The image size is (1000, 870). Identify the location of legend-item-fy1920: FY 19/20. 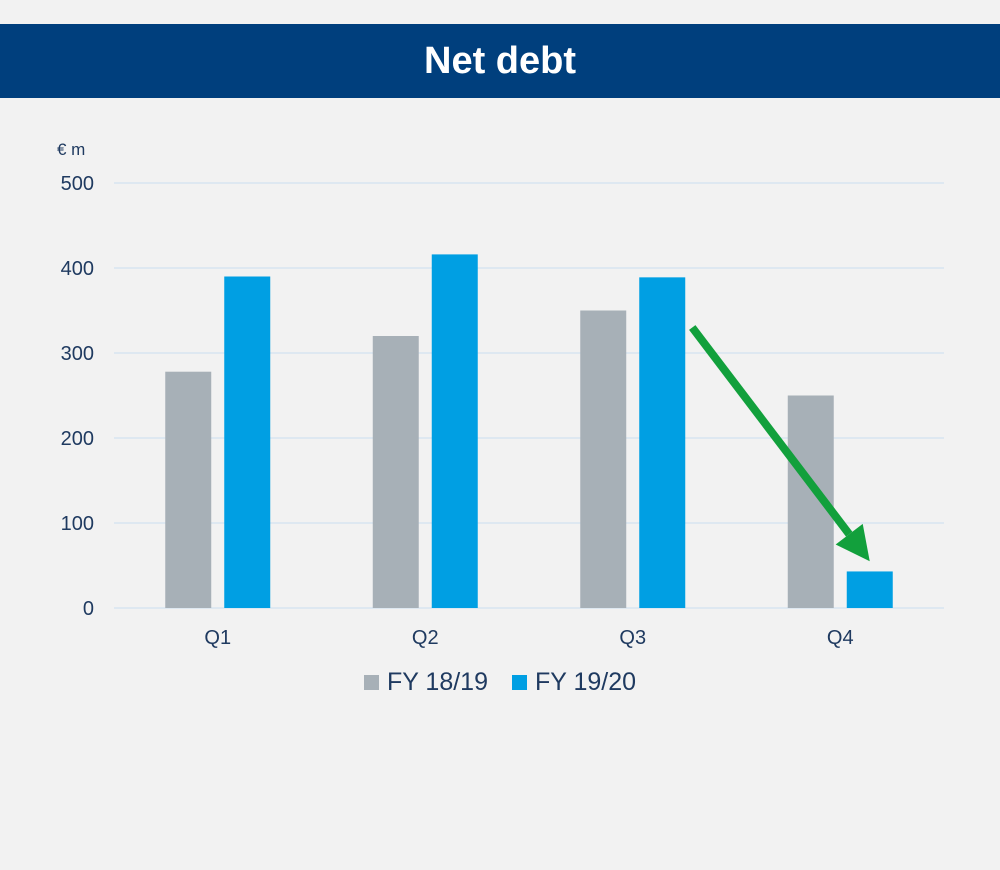
(574, 682).